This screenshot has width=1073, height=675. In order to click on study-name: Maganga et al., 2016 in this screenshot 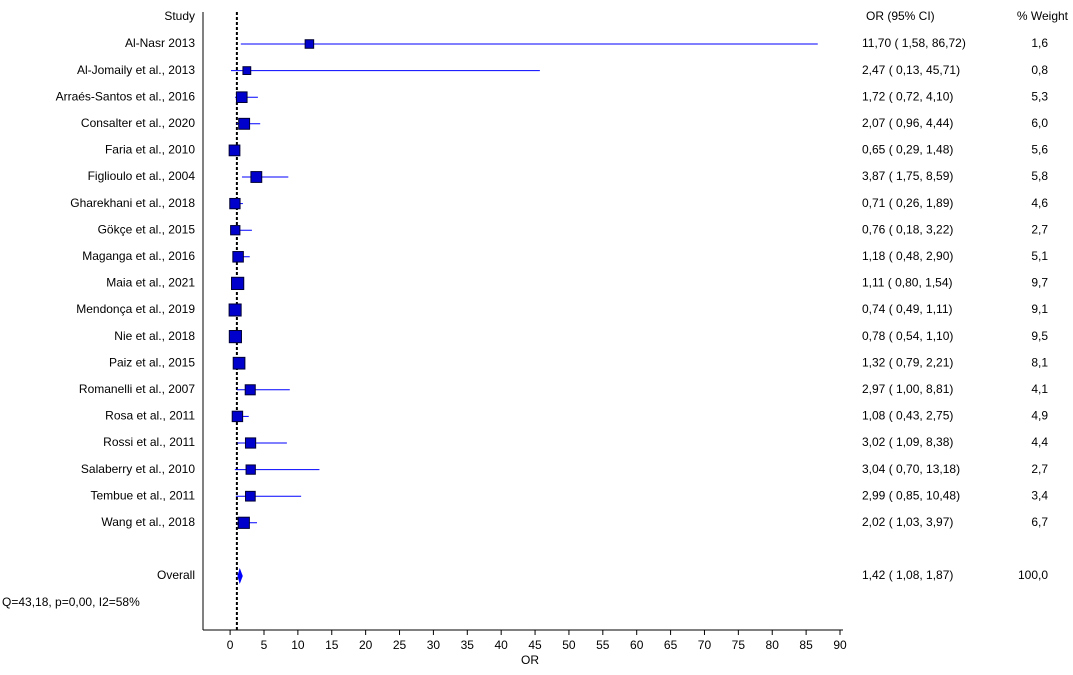, I will do `click(138, 256)`.